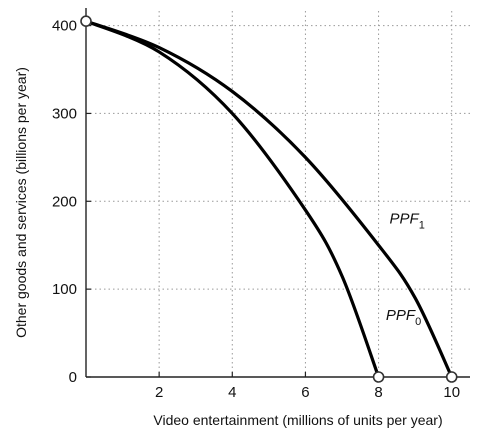  Describe the element at coordinates (64, 289) in the screenshot. I see `y-tick-label: 100` at that location.